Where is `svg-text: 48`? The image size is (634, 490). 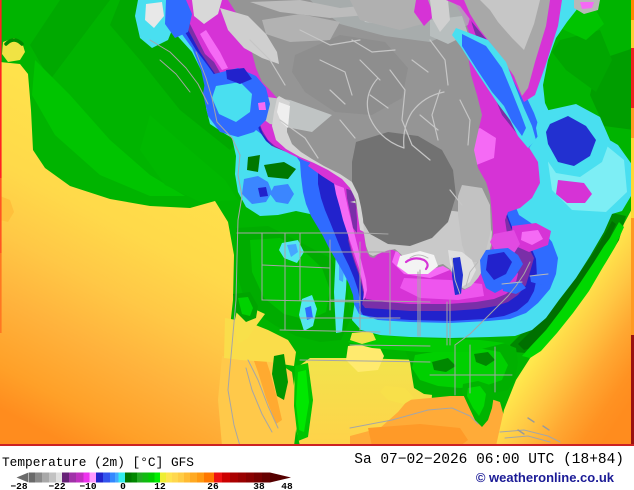
svg-text: 48 is located at coordinates (287, 485).